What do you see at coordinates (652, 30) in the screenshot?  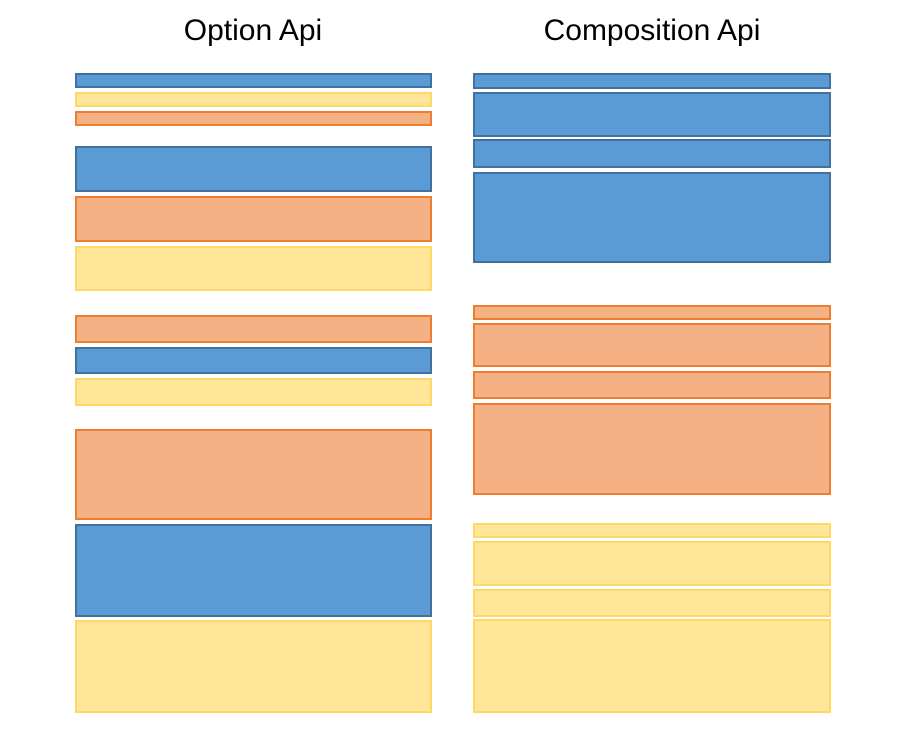 I see `composition-api-title: Composition Api` at bounding box center [652, 30].